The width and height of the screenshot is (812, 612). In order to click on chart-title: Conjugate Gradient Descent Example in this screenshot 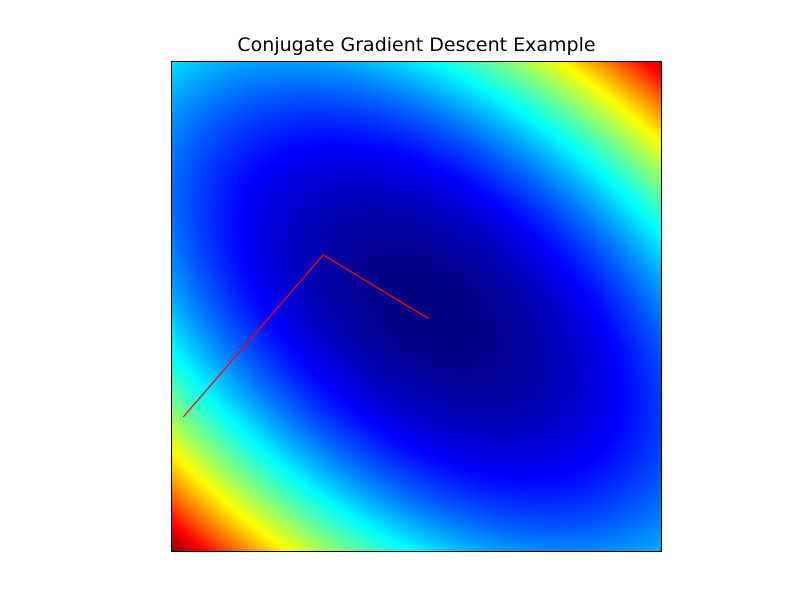, I will do `click(416, 45)`.